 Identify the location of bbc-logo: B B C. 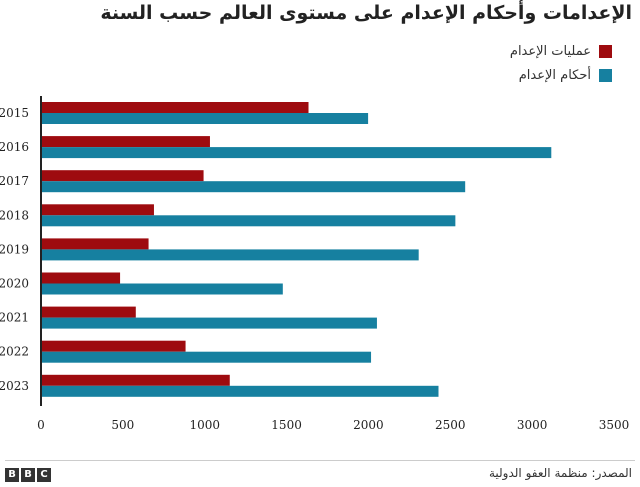
(28, 475).